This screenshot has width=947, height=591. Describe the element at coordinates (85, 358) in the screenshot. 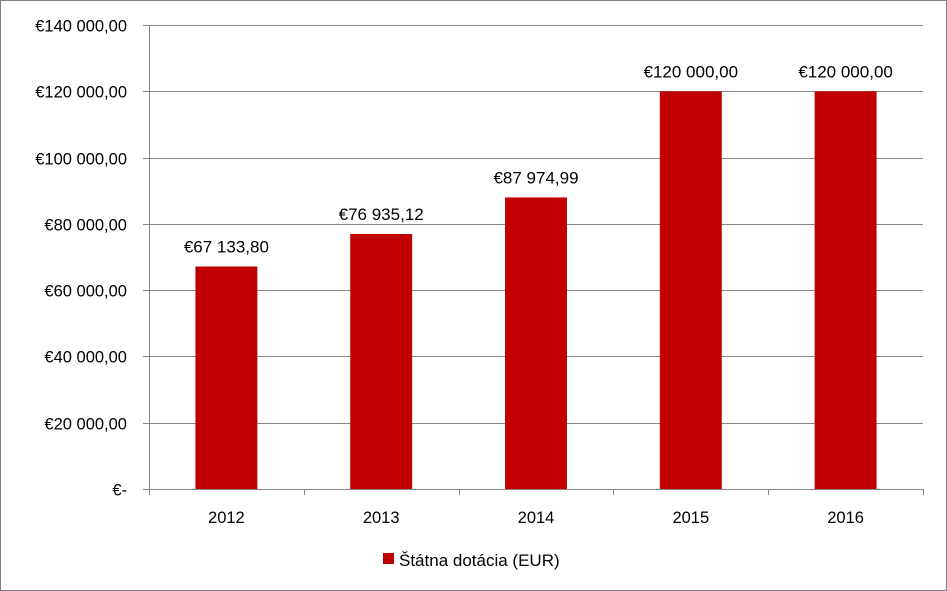

I see `y-tick-label: €40 000,00` at that location.